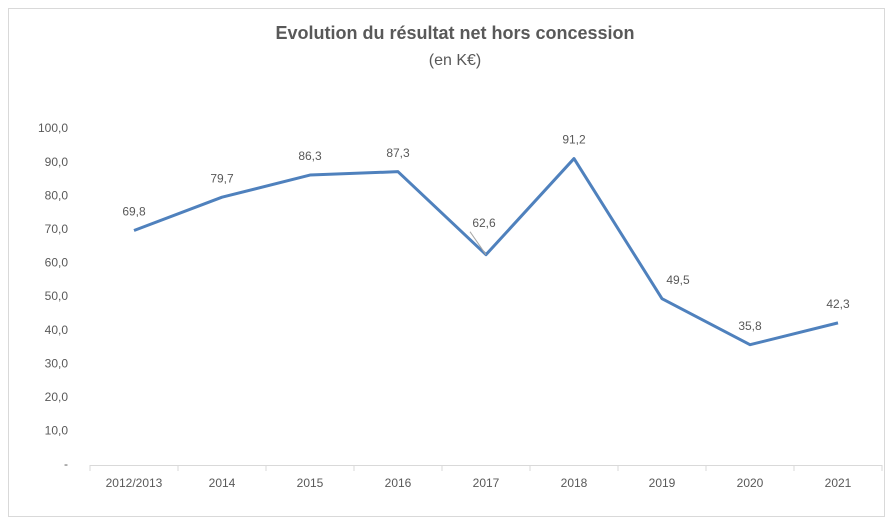  I want to click on y-tick-label: 30,0, so click(57, 363).